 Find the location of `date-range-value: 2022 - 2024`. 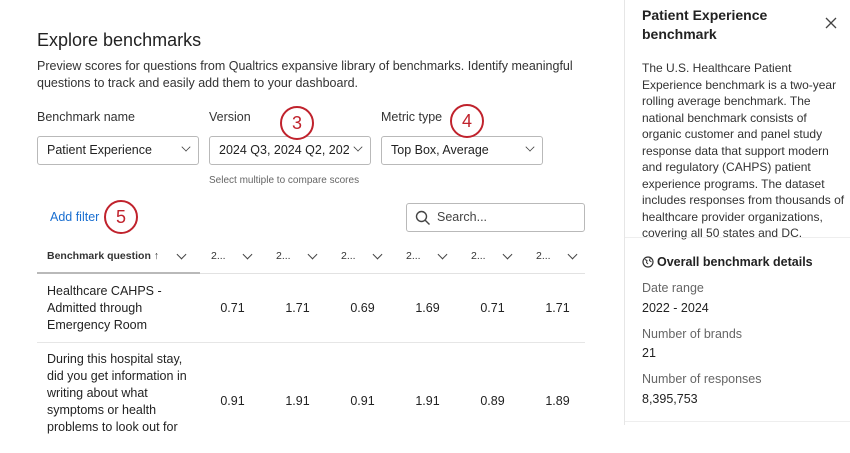

date-range-value: 2022 - 2024 is located at coordinates (675, 308).